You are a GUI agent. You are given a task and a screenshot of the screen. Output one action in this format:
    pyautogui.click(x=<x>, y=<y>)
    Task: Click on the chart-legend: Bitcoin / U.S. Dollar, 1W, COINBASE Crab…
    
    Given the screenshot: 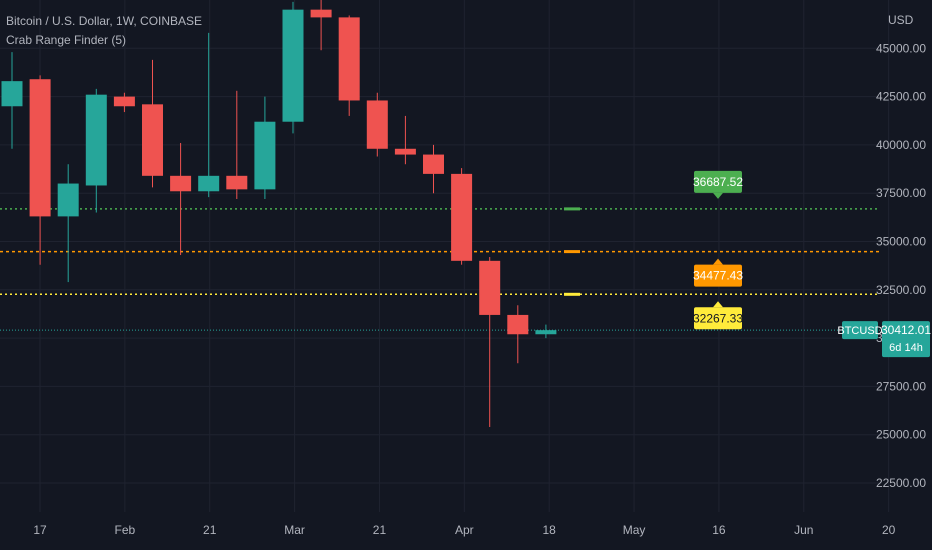 What is the action you would take?
    pyautogui.click(x=104, y=30)
    